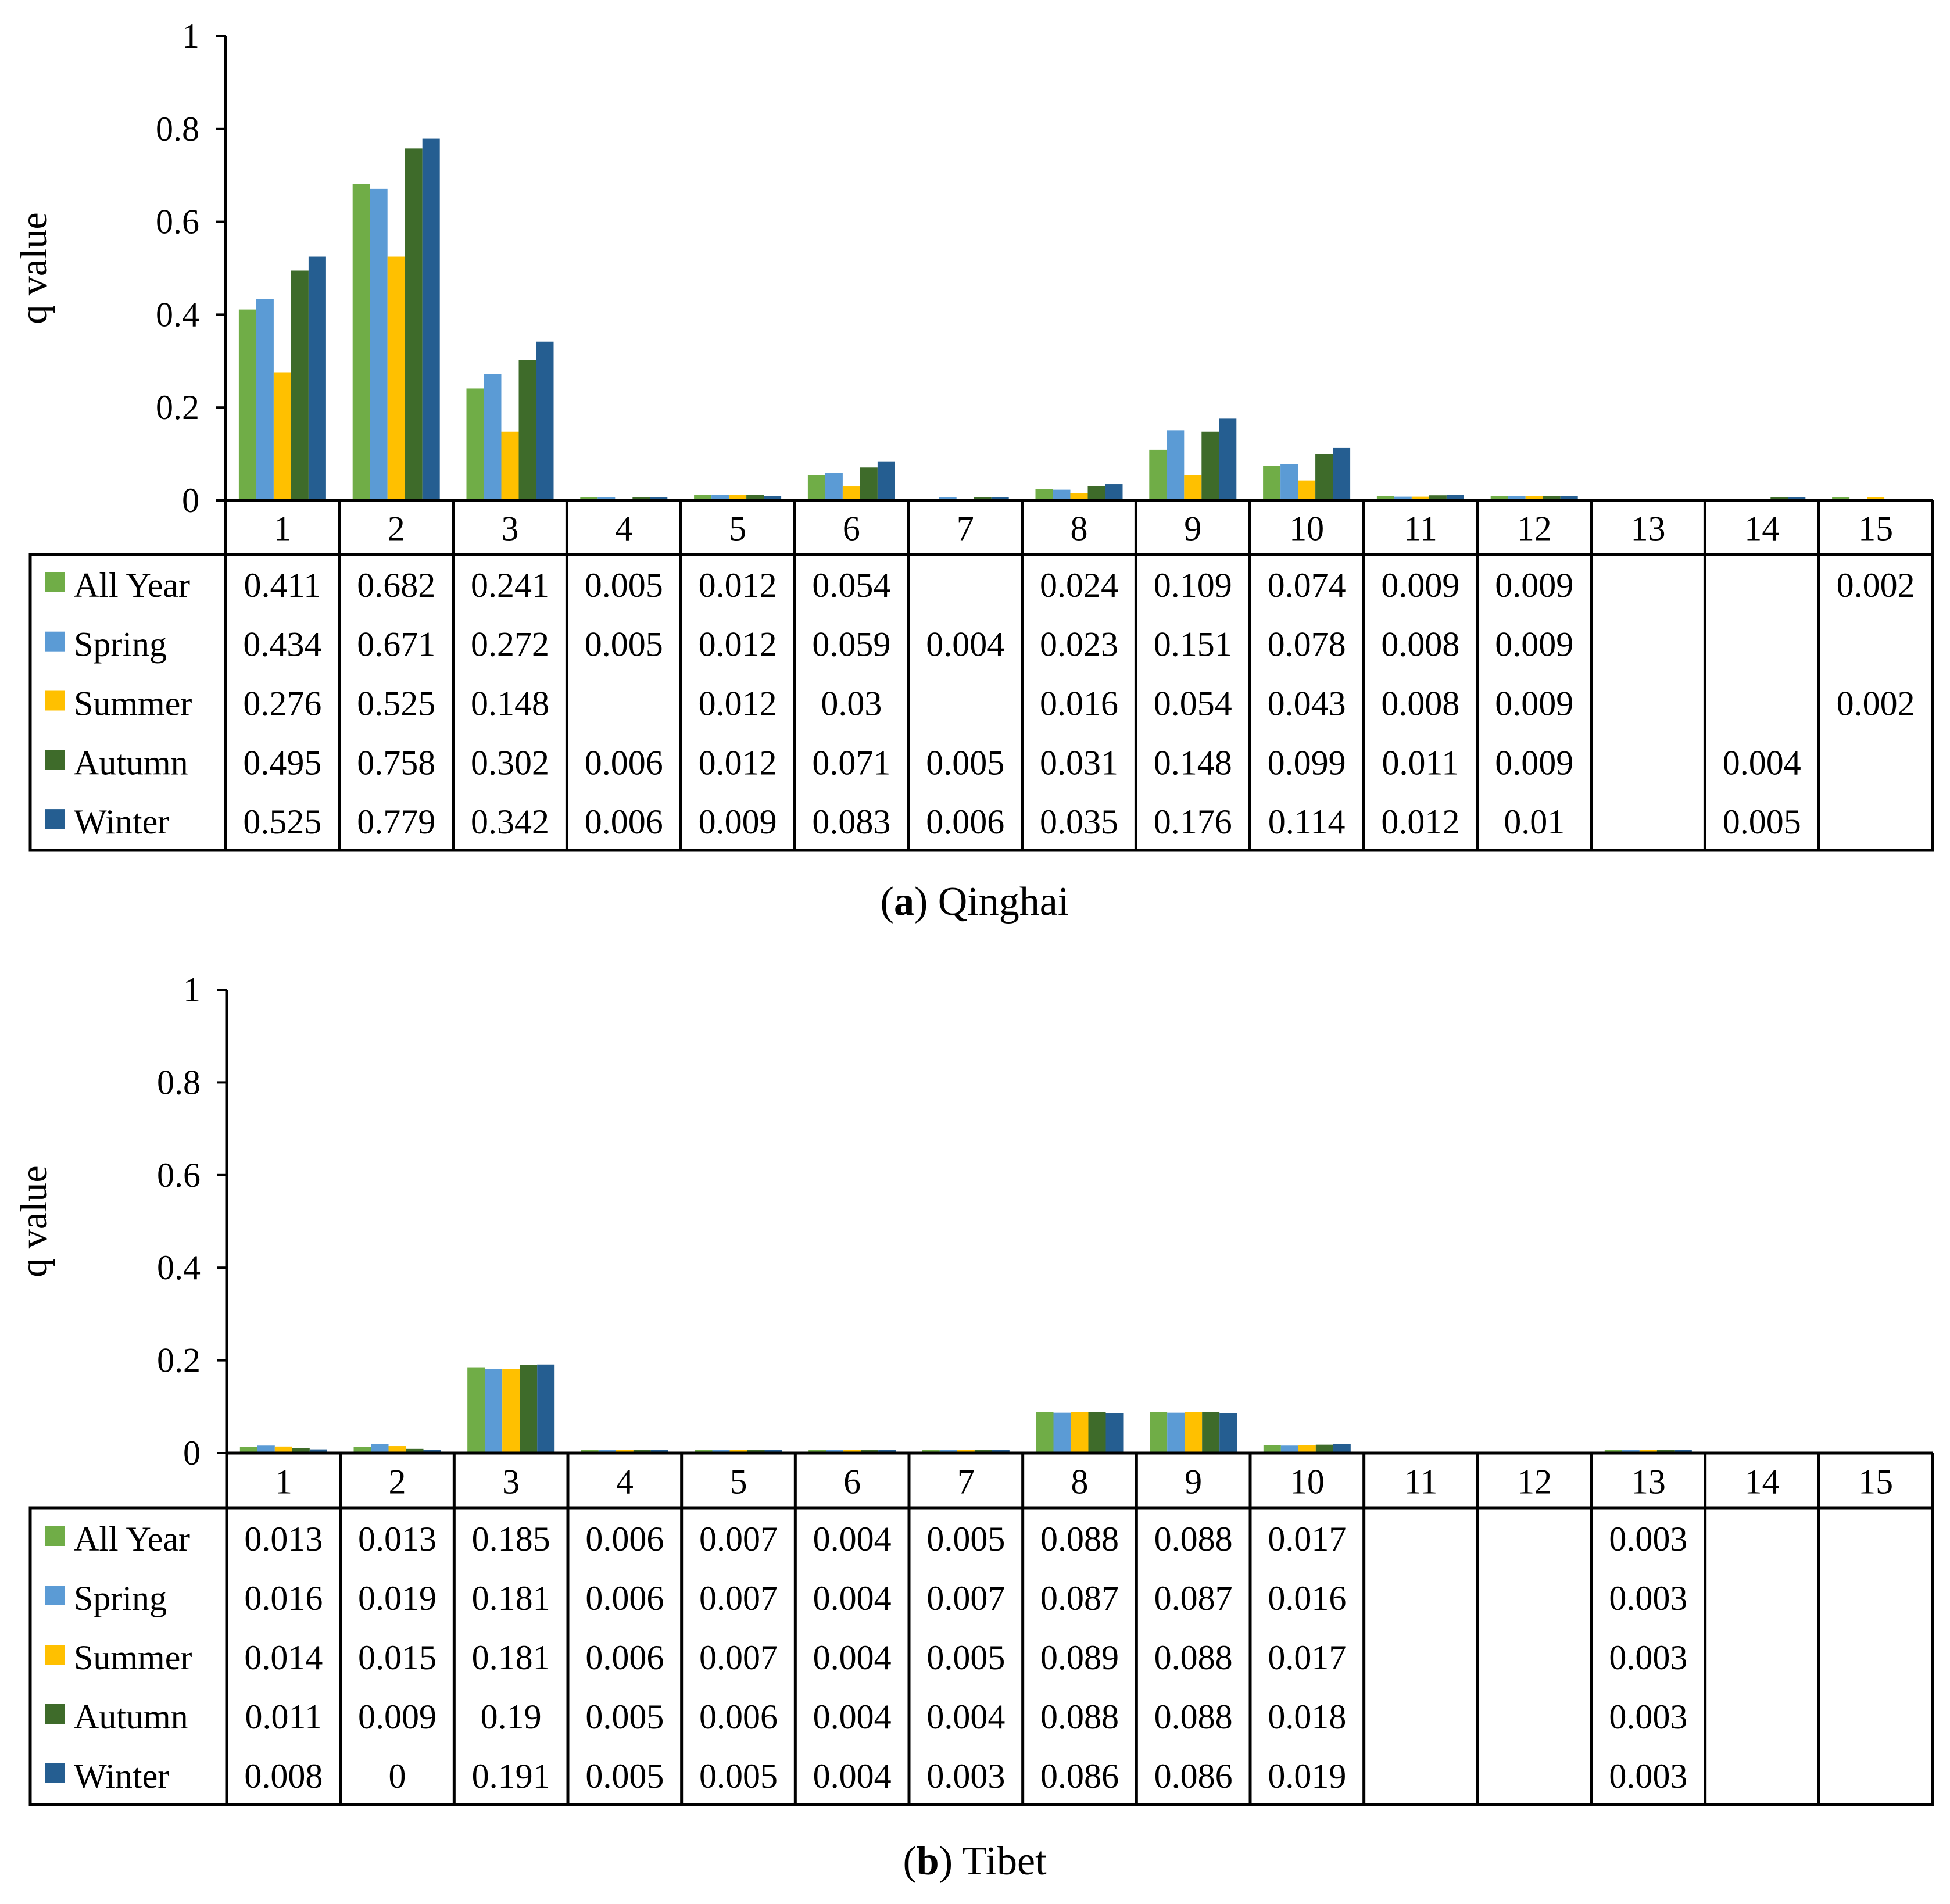  Describe the element at coordinates (396, 704) in the screenshot. I see `data-label: 0.525` at that location.